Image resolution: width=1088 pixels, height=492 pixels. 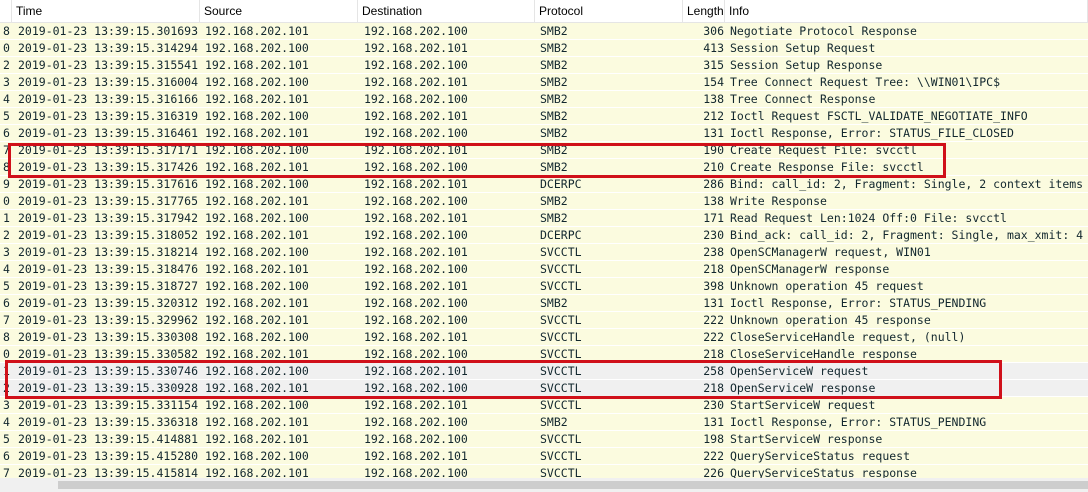 I want to click on length: 258, so click(x=713, y=371).